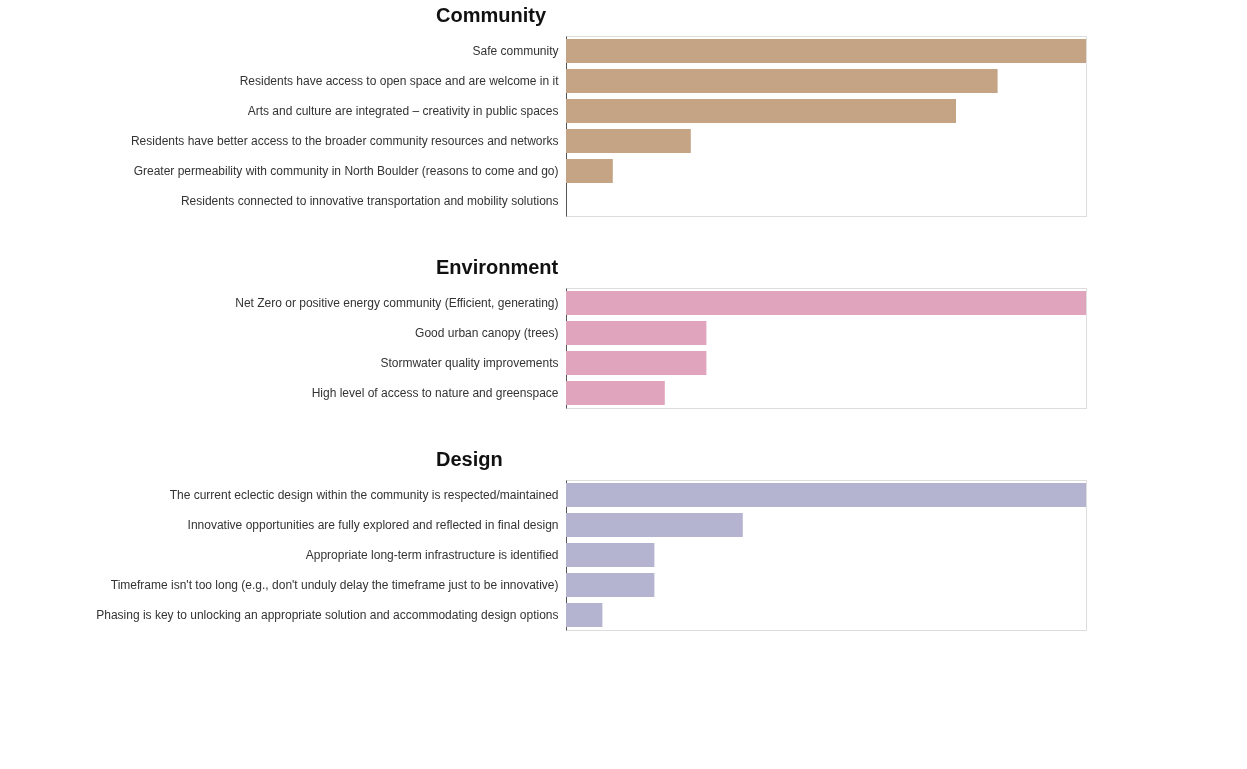 The image size is (1247, 769). What do you see at coordinates (469, 459) in the screenshot?
I see `chart-title: Design` at bounding box center [469, 459].